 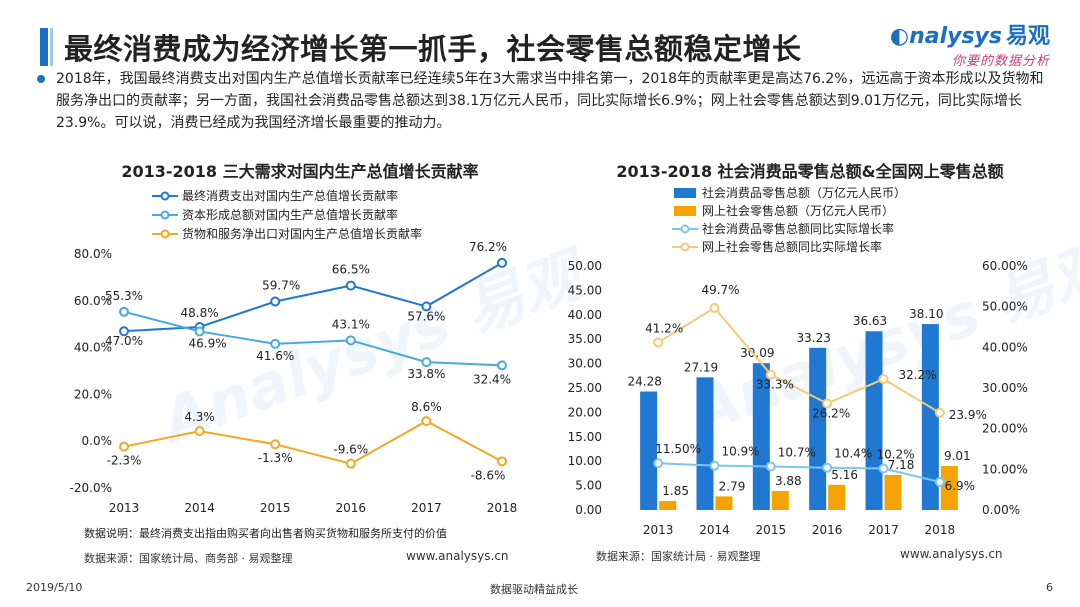 I want to click on data-label: 4.3%, so click(x=199, y=417).